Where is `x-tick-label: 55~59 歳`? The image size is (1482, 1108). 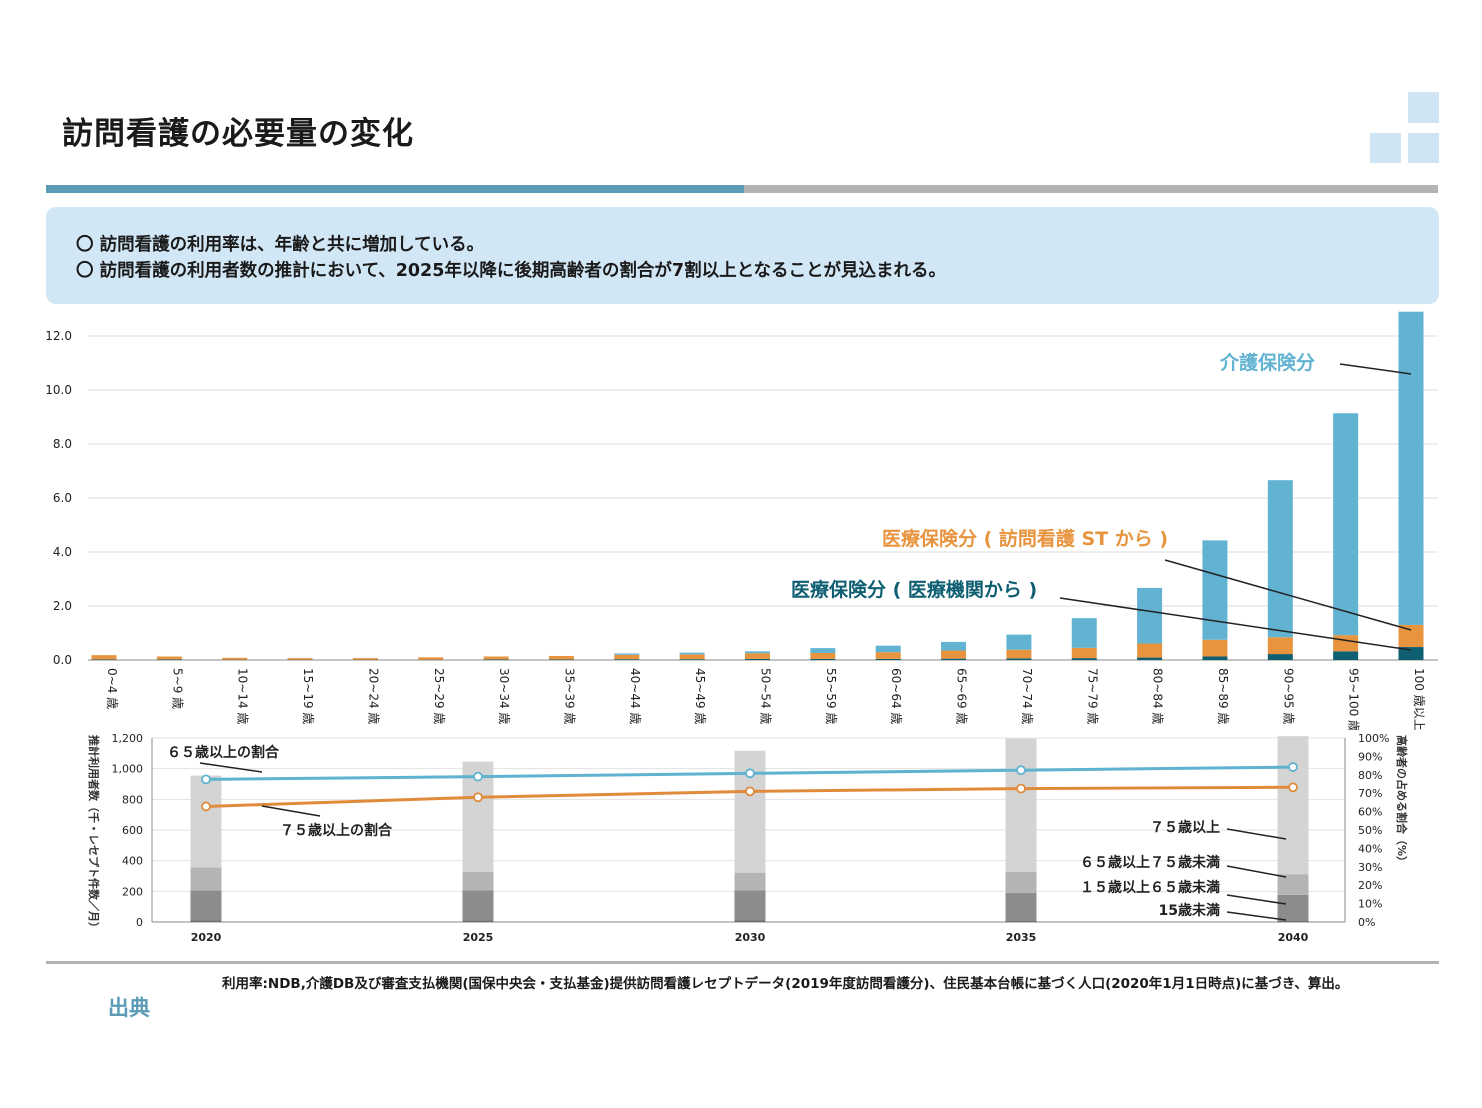 x-tick-label: 55~59 歳 is located at coordinates (831, 696).